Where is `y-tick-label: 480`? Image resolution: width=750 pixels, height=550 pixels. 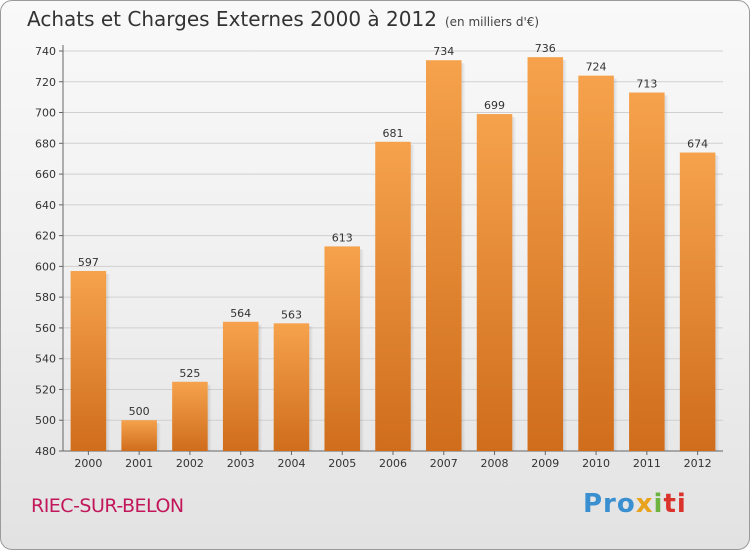 y-tick-label: 480 is located at coordinates (45, 451).